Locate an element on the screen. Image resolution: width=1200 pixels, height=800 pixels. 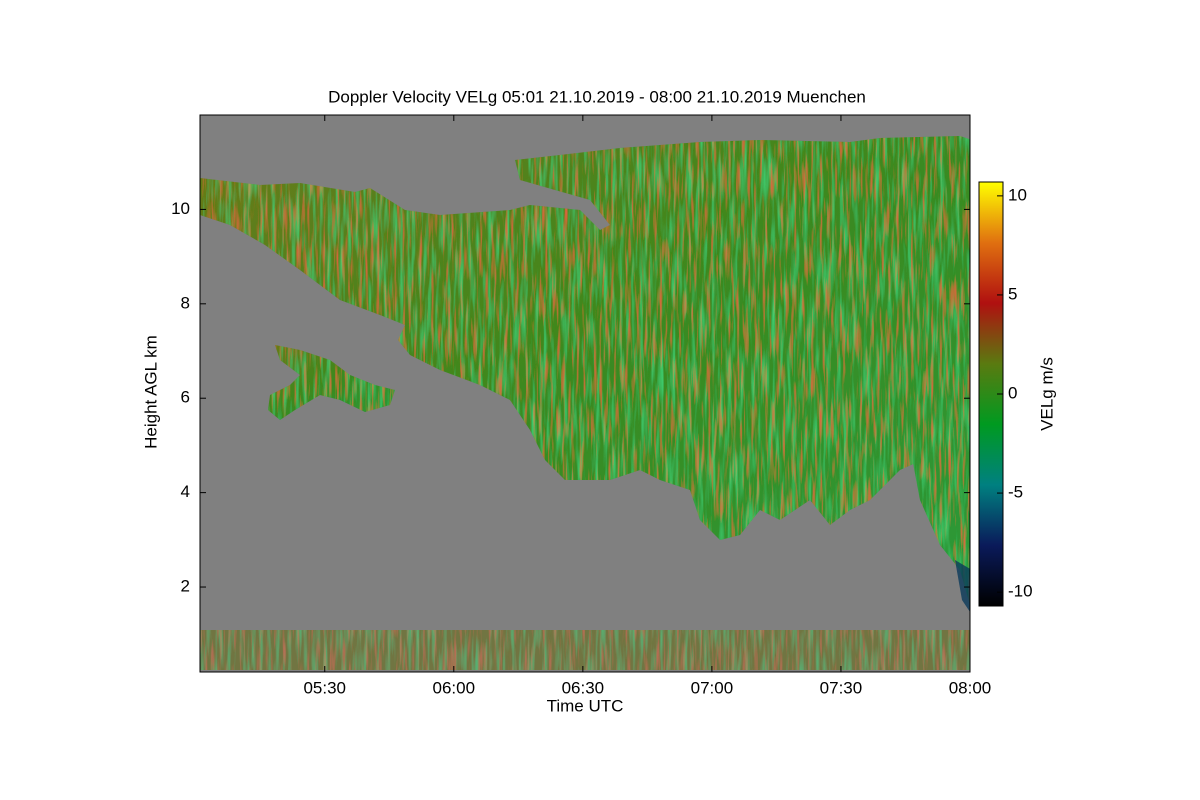
x-tick-label: 06:30 is located at coordinates (583, 687).